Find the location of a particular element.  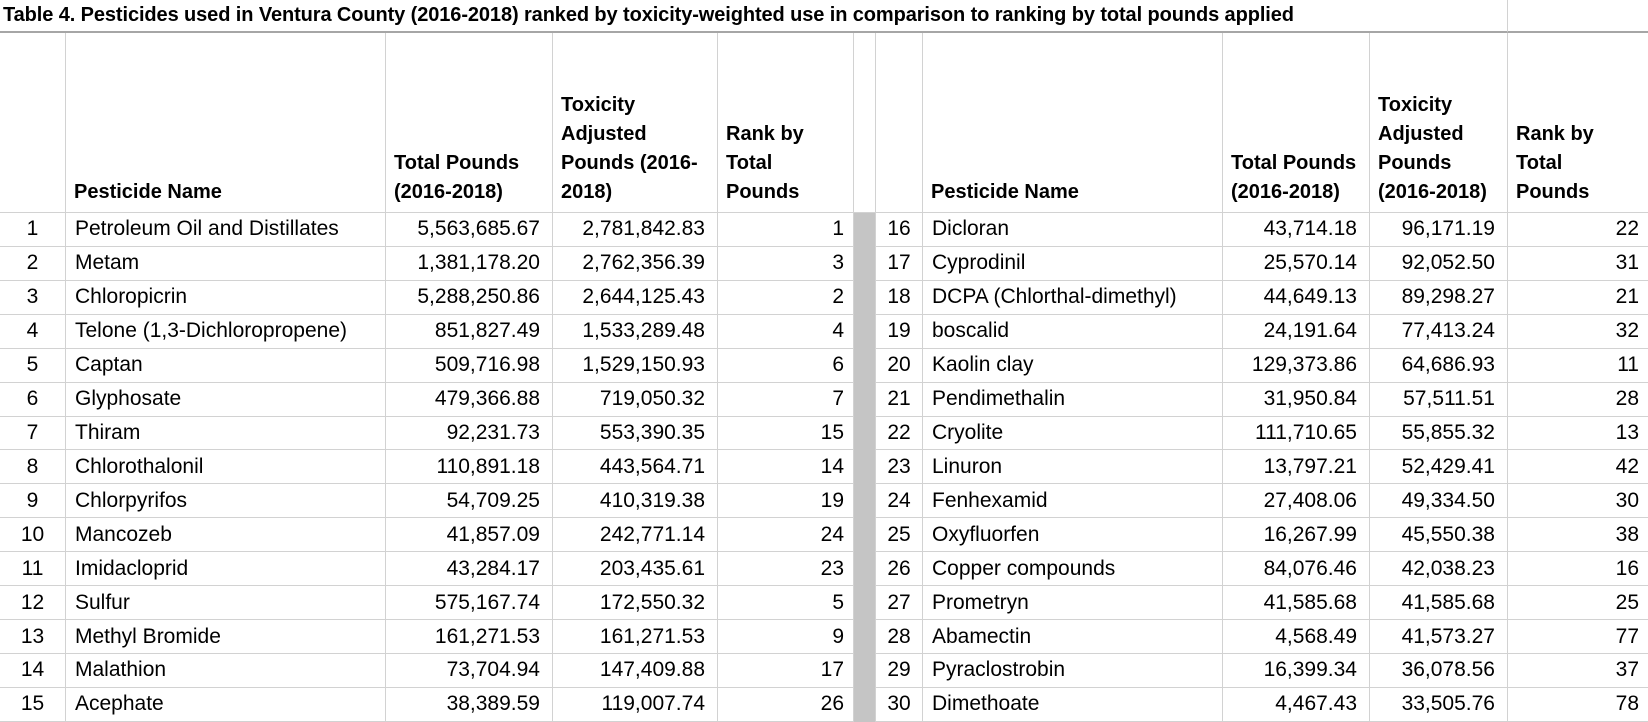

rank-by-total-cell: 2 is located at coordinates (786, 297).